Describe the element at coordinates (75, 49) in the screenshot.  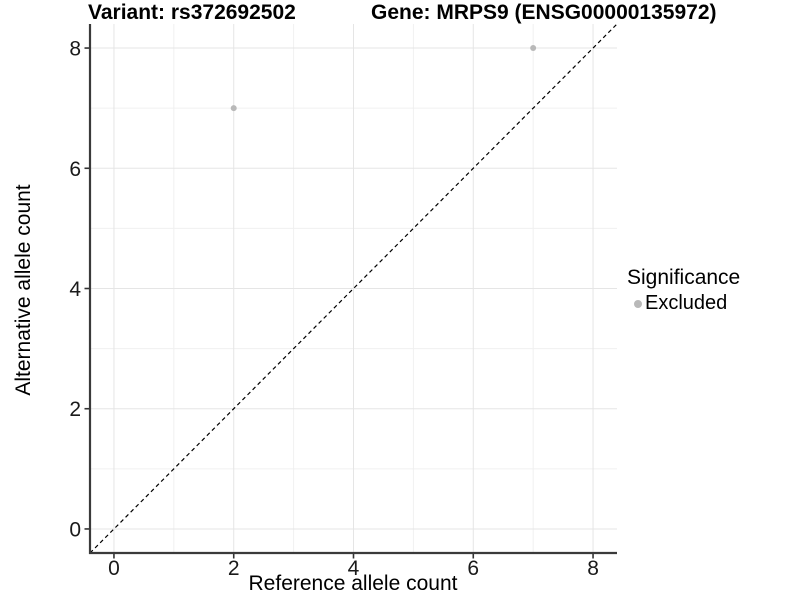
I see `y-tick-label: 8` at that location.